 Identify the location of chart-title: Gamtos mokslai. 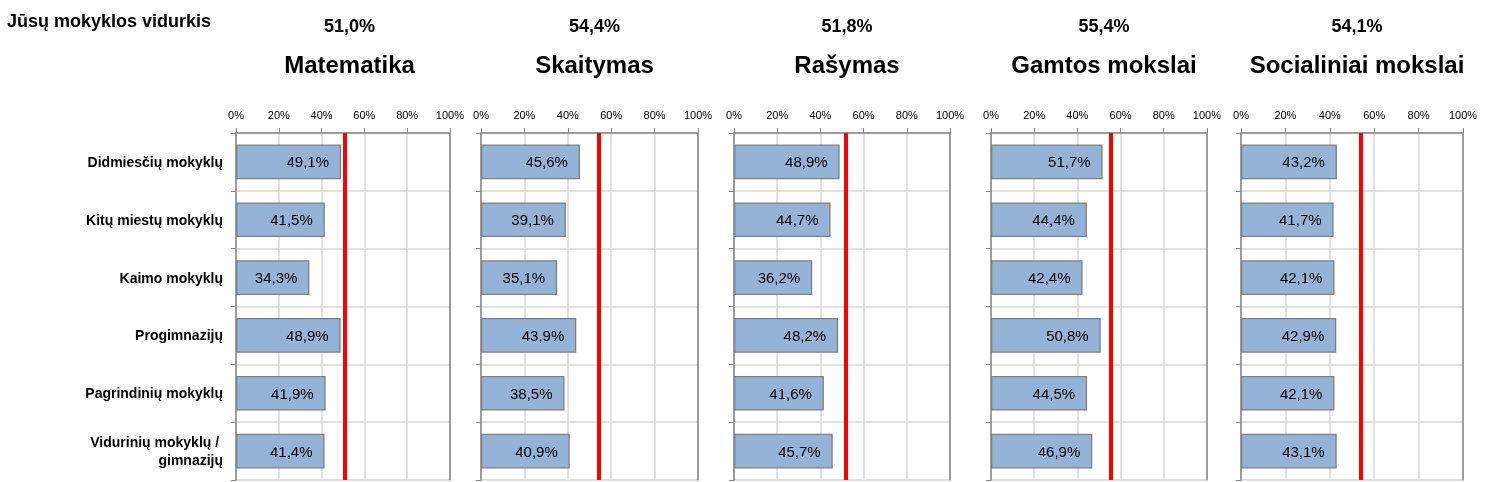
(1104, 64).